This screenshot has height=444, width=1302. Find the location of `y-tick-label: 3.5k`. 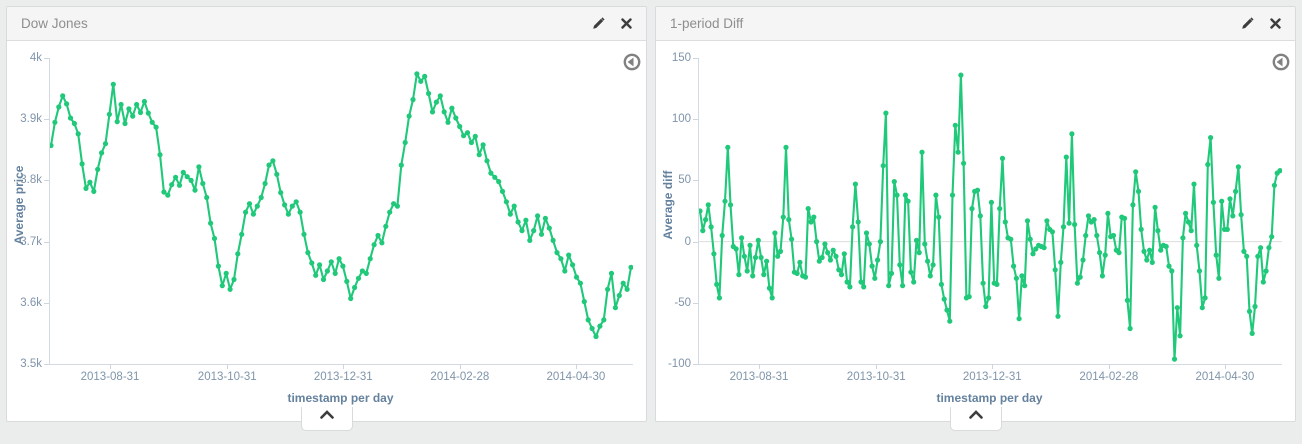

y-tick-label: 3.5k is located at coordinates (31, 364).